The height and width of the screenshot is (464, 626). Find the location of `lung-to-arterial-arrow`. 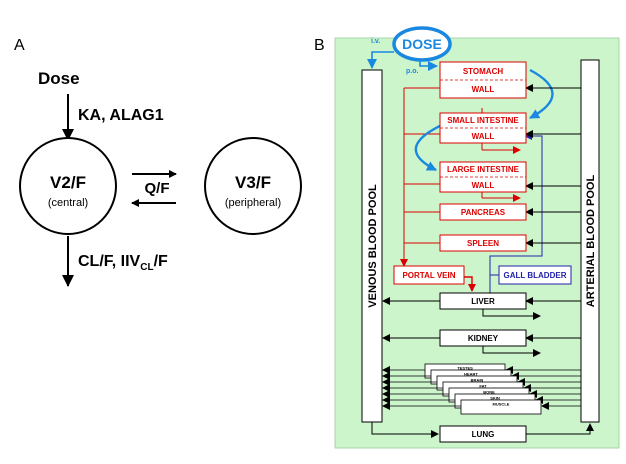

lung-to-arterial-arrow is located at coordinates (560, 429).